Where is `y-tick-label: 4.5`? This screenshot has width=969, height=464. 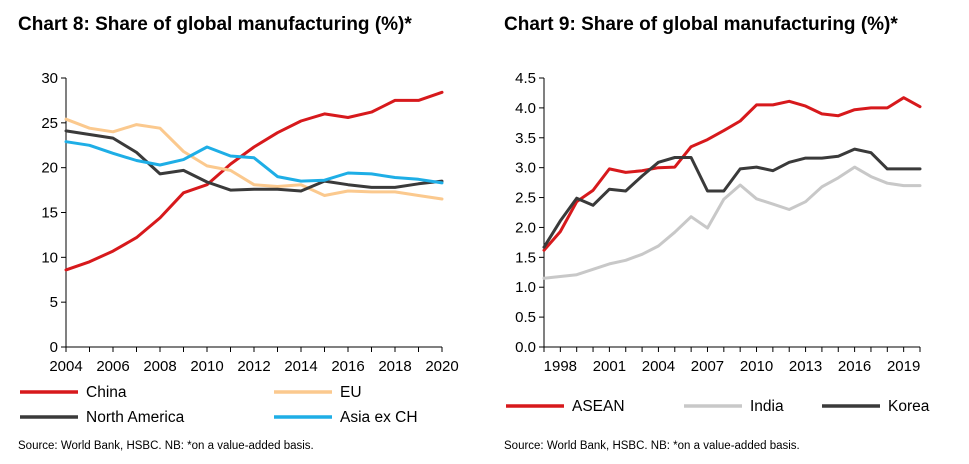 y-tick-label: 4.5 is located at coordinates (525, 78).